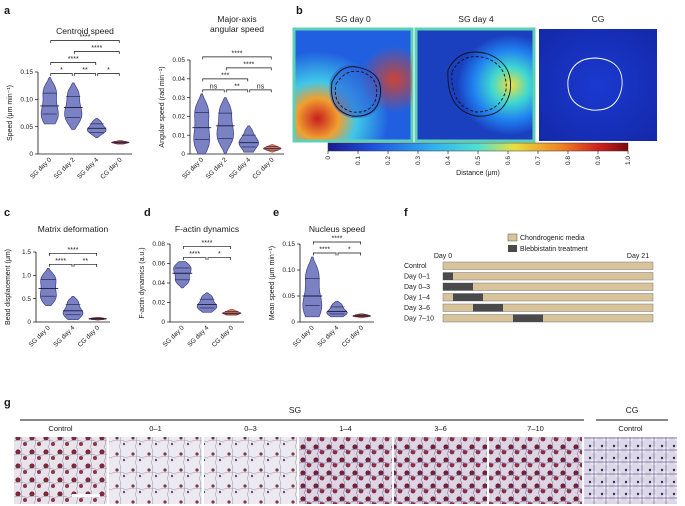  Describe the element at coordinates (65, 168) in the screenshot. I see `x-tick-label: SG day 2` at that location.